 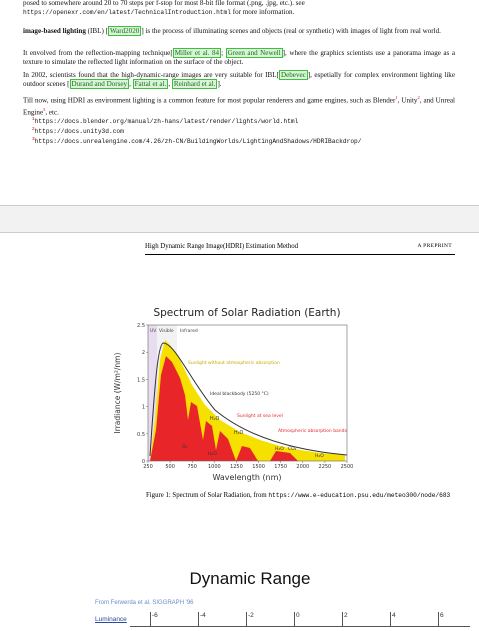 What do you see at coordinates (189, 331) in the screenshot?
I see `band-label: Infrared` at bounding box center [189, 331].